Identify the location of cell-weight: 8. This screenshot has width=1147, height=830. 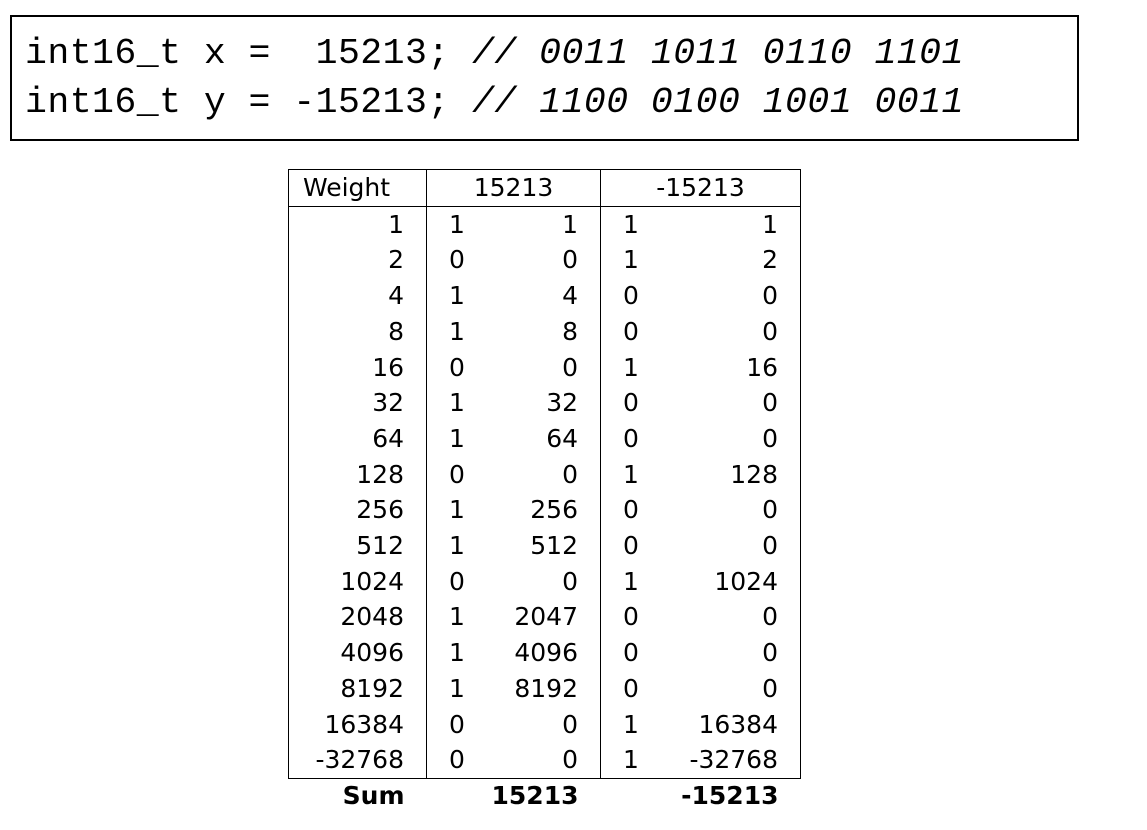
(357, 331).